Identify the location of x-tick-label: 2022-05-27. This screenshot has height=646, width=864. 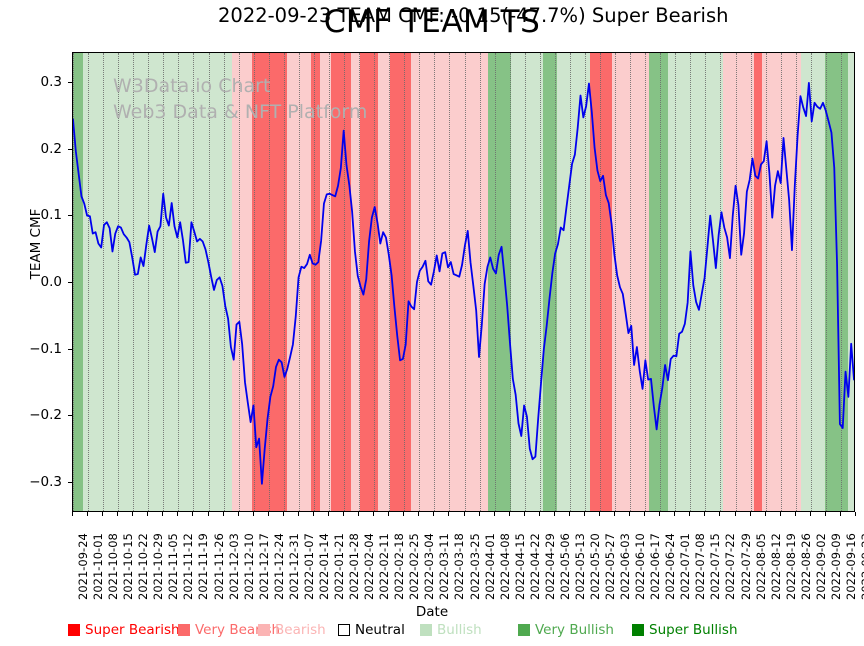
(610, 566).